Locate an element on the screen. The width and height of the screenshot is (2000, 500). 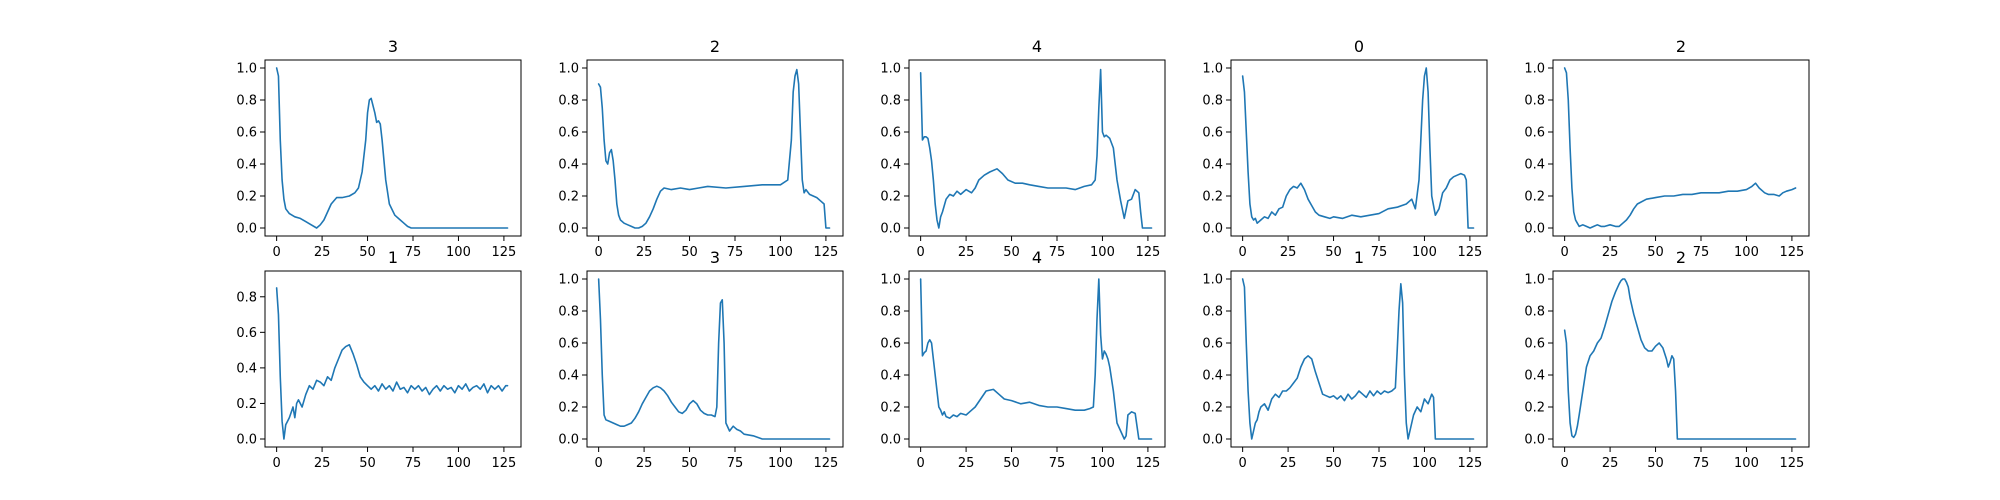
subplot-5: 2 0 25 50 75 100 125 0.0 0.2 0.4 0.6 0.8 1.0 is located at coordinates (1667, 148).